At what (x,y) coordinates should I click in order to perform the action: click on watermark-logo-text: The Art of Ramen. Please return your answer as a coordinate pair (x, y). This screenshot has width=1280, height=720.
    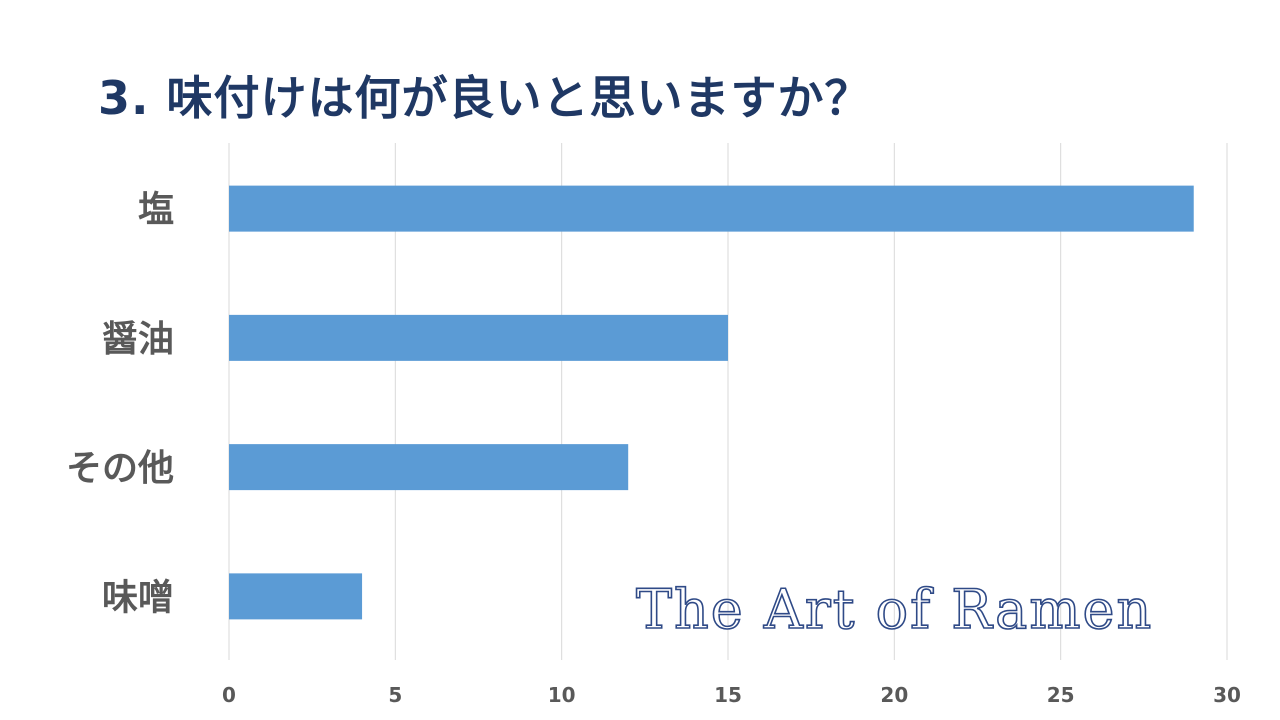
    Looking at the image, I should click on (894, 609).